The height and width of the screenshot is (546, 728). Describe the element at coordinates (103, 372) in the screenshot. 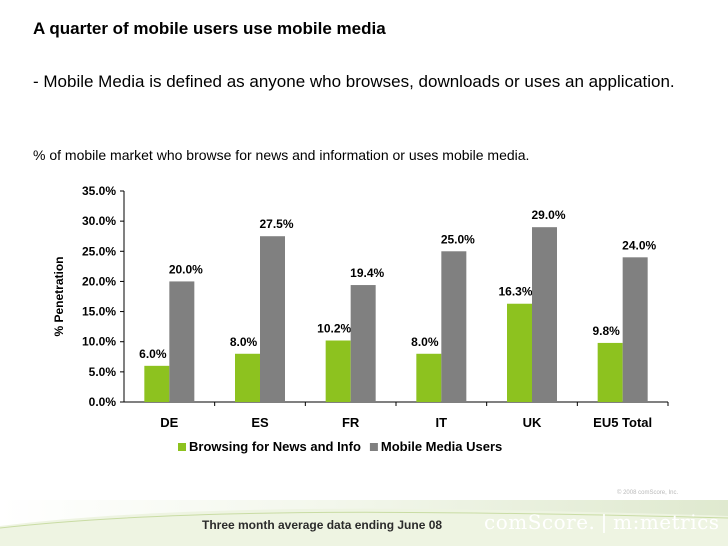

I see `y-tick-label: 5.0%` at that location.